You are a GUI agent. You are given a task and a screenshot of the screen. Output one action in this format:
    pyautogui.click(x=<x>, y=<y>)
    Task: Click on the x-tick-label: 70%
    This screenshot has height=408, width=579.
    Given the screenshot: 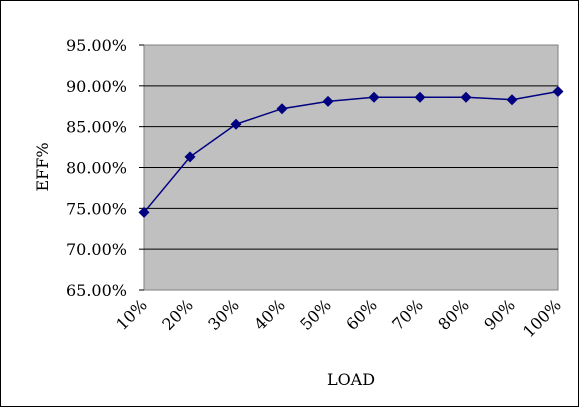 What is the action you would take?
    pyautogui.click(x=407, y=314)
    